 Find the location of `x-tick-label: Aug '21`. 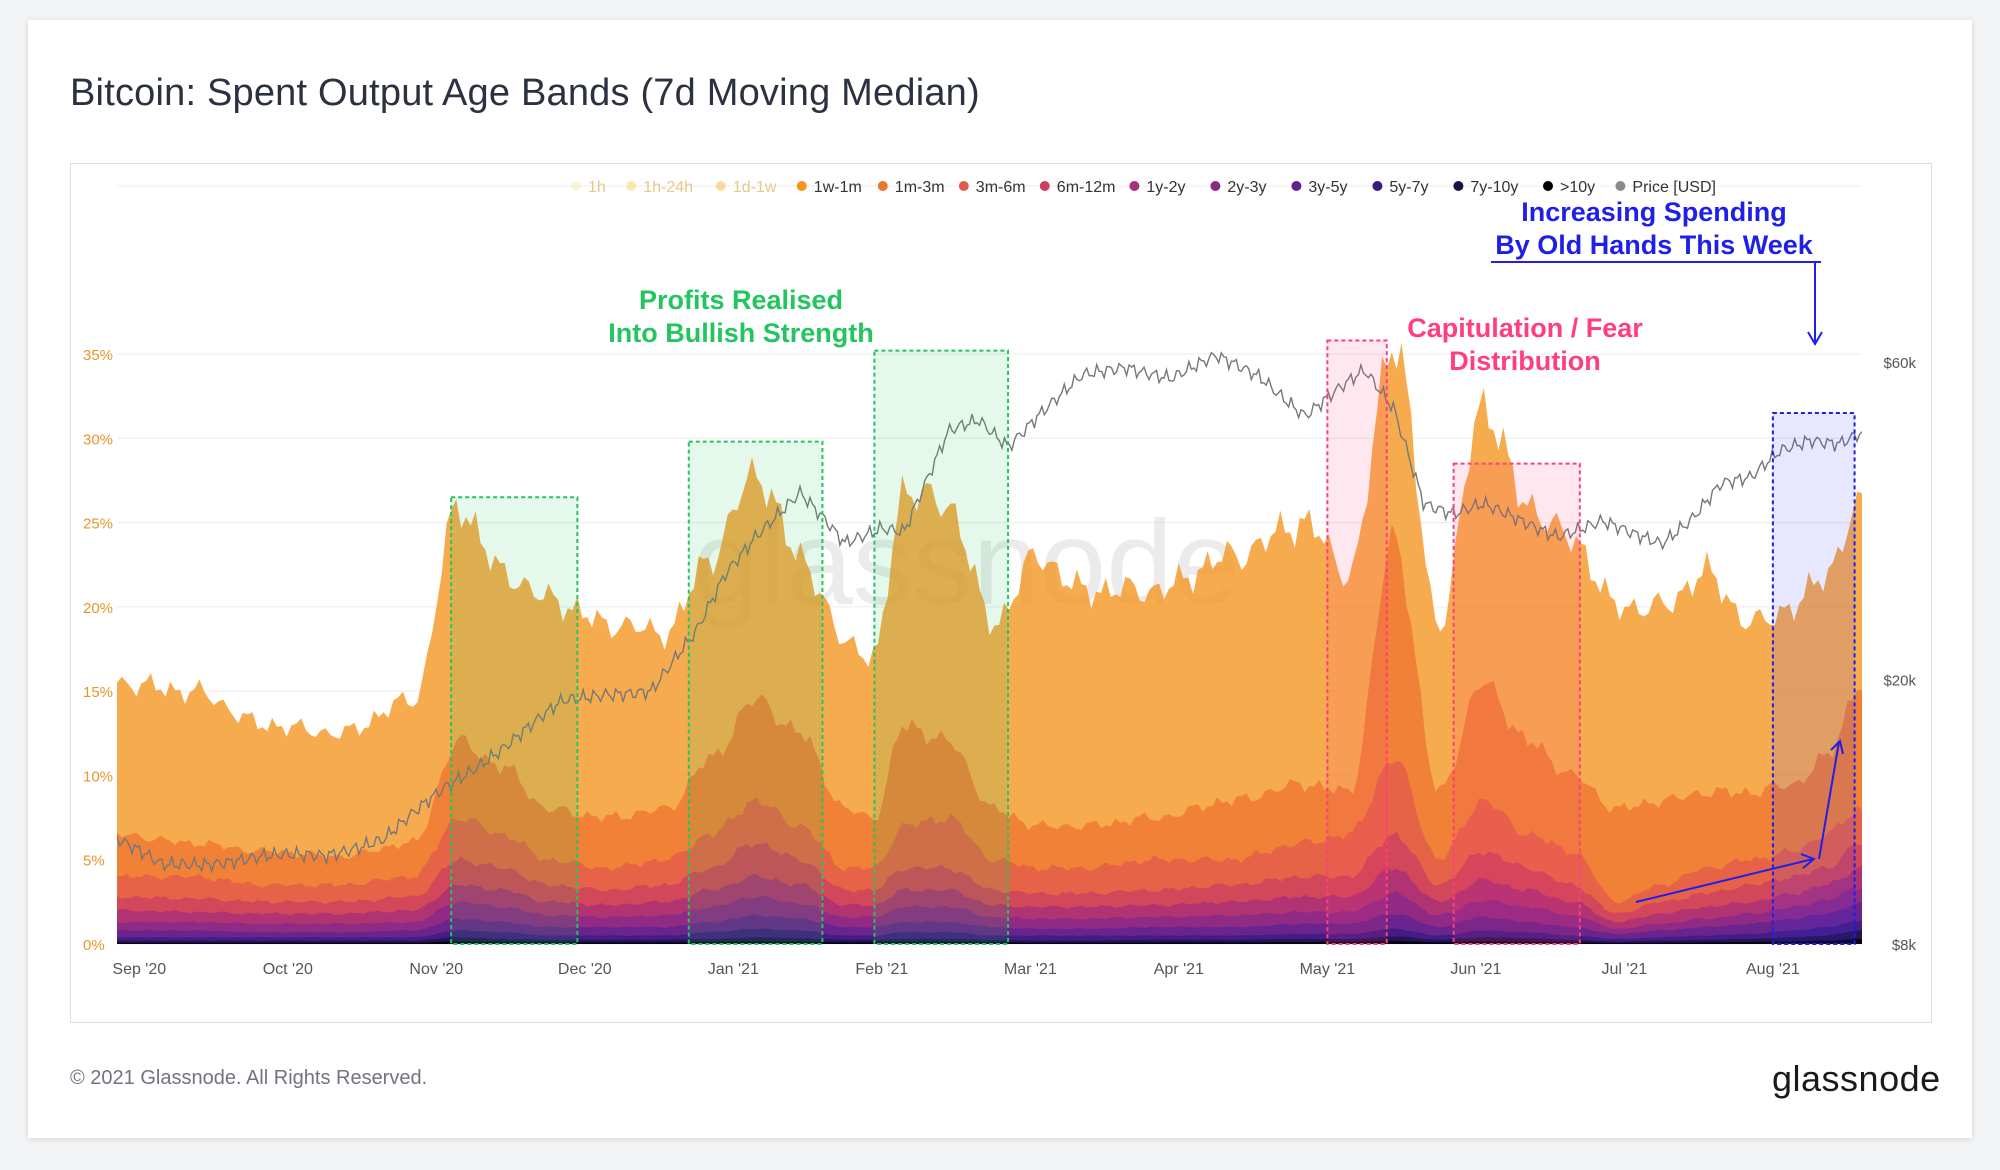

x-tick-label: Aug '21 is located at coordinates (1773, 969).